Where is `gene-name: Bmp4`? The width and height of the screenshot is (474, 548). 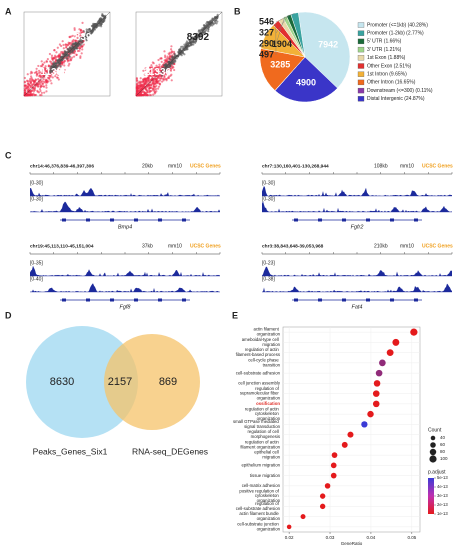
gene-name: Bmp4 is located at coordinates (125, 227).